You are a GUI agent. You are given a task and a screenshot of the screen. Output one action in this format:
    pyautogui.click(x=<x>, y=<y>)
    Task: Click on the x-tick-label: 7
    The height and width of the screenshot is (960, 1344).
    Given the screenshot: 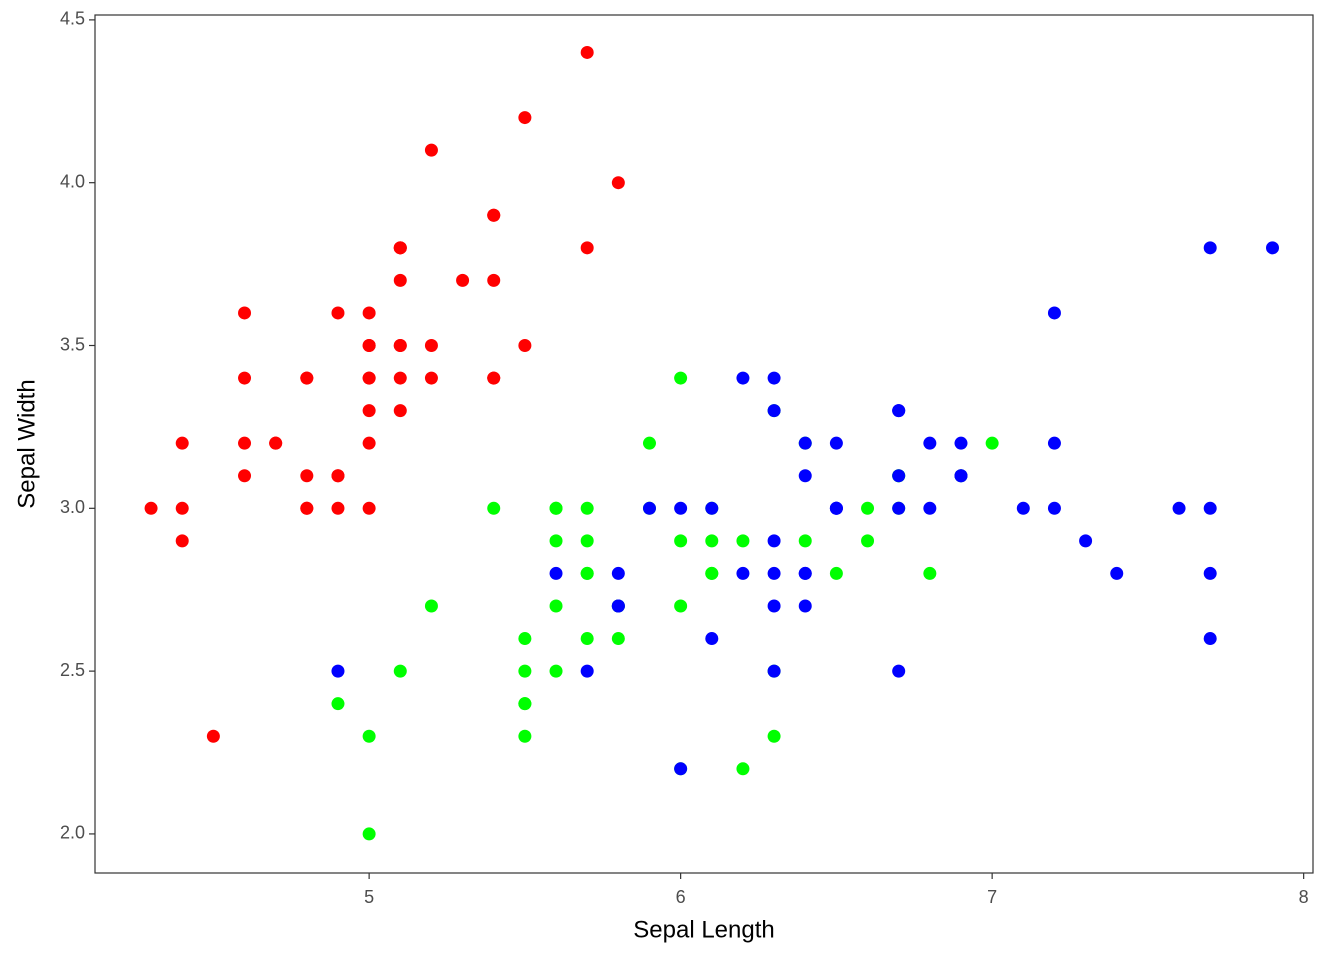 What is the action you would take?
    pyautogui.click(x=992, y=897)
    